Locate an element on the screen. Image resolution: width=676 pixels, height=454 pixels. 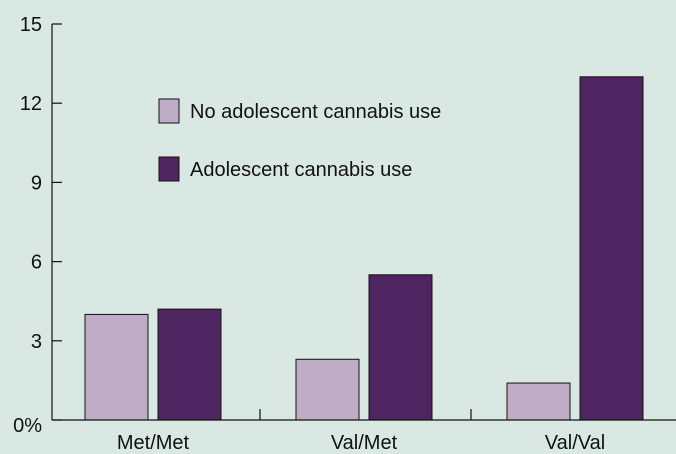
x-tick-label: Val/Met is located at coordinates (364, 443).